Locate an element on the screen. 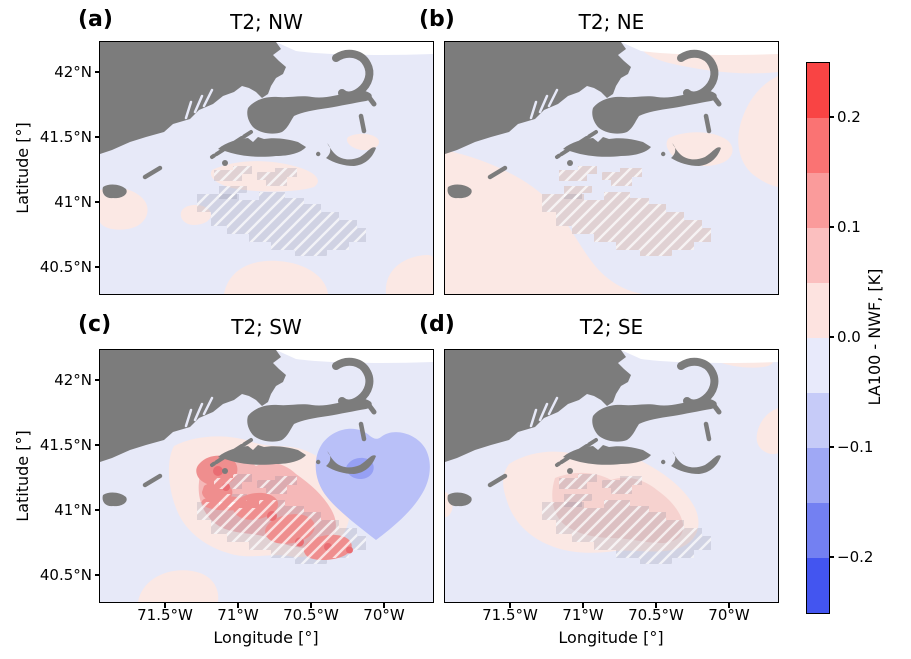 This screenshot has width=911, height=659. map-panel-d is located at coordinates (611, 476).